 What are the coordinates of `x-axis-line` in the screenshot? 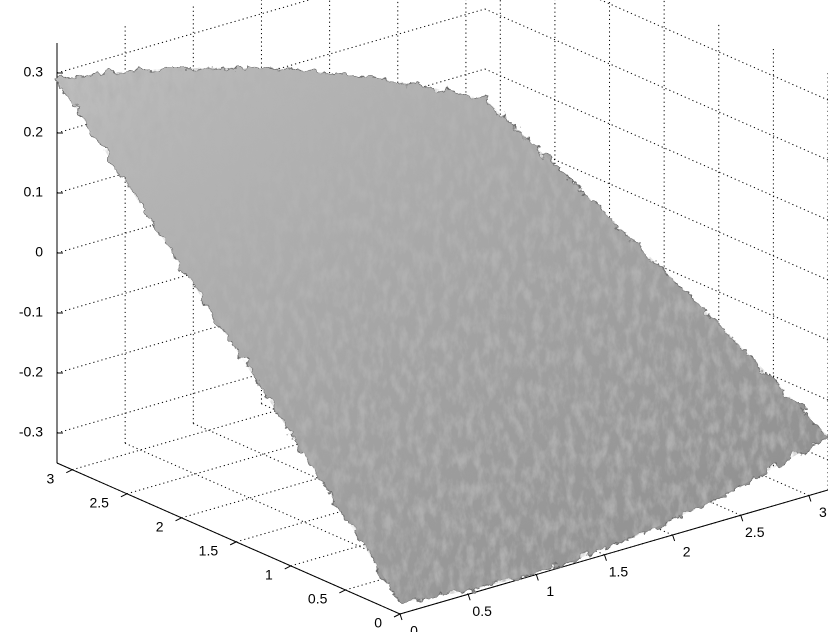 It's located at (613, 552).